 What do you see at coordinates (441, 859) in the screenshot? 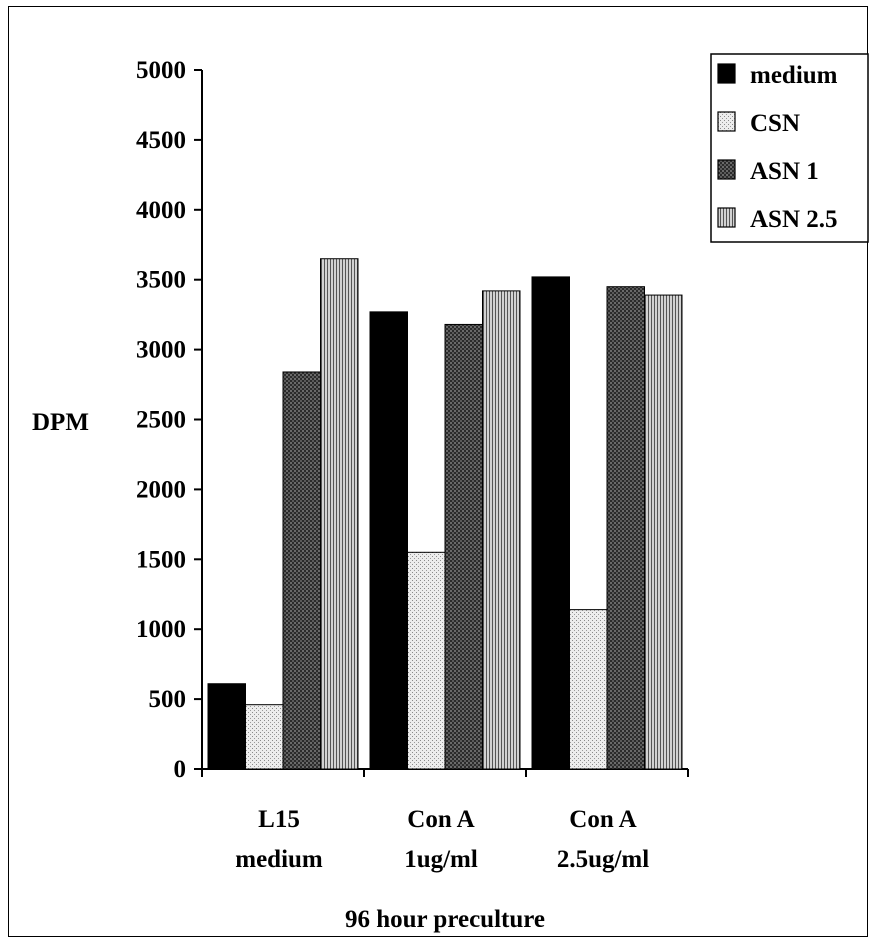
I see `x-tick-label: 1ug/ml` at bounding box center [441, 859].